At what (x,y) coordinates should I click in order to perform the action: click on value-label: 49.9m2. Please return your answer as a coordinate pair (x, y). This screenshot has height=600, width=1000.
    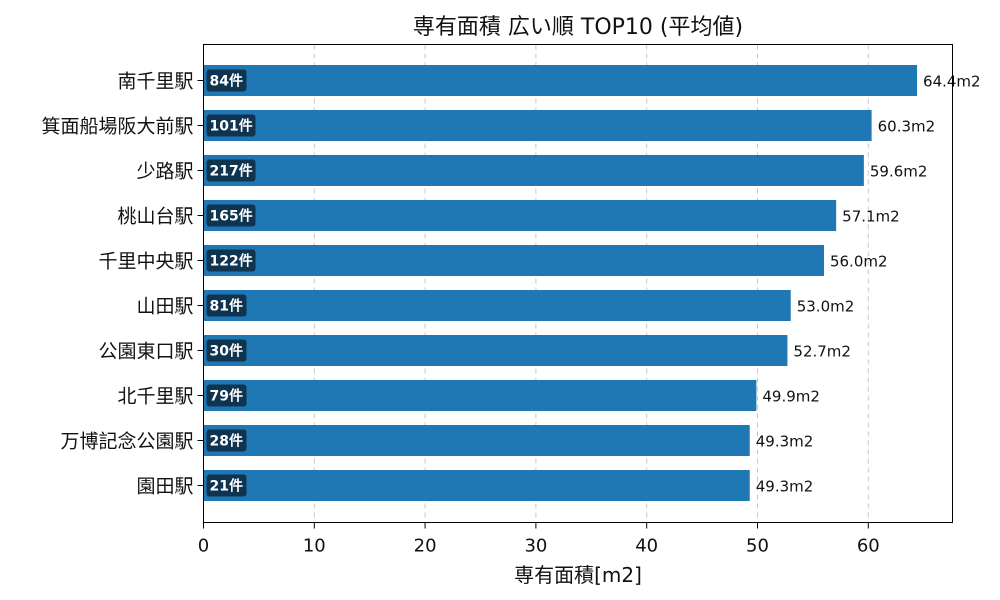
    Looking at the image, I should click on (791, 397).